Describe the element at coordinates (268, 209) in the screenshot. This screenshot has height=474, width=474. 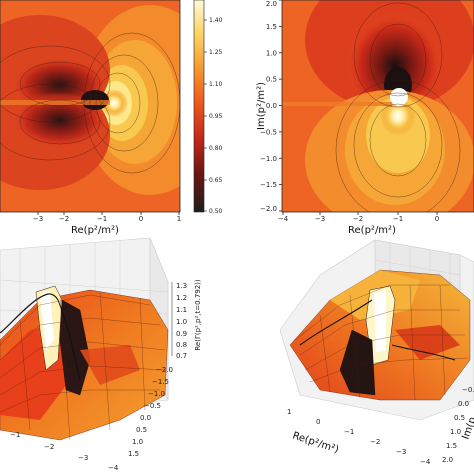
I see `tr-ytick: −2.0` at that location.